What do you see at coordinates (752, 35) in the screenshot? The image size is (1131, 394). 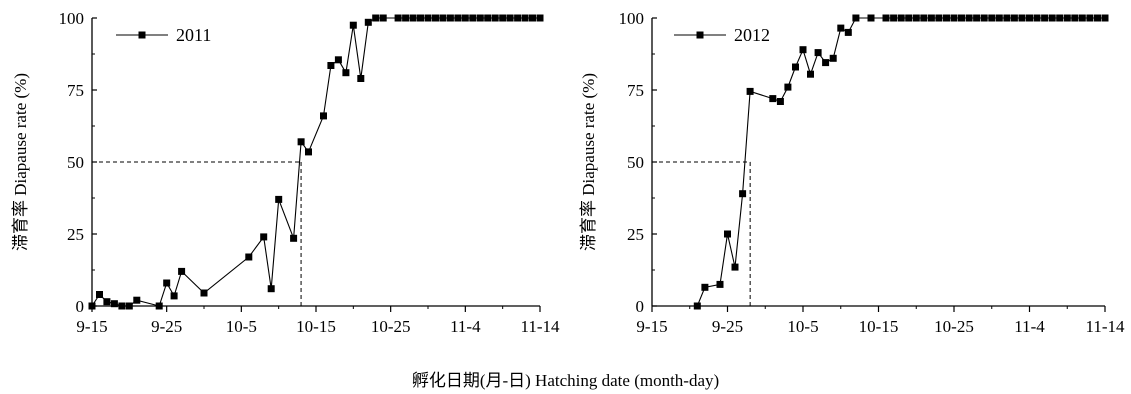 I see `legend-label: 2012` at bounding box center [752, 35].